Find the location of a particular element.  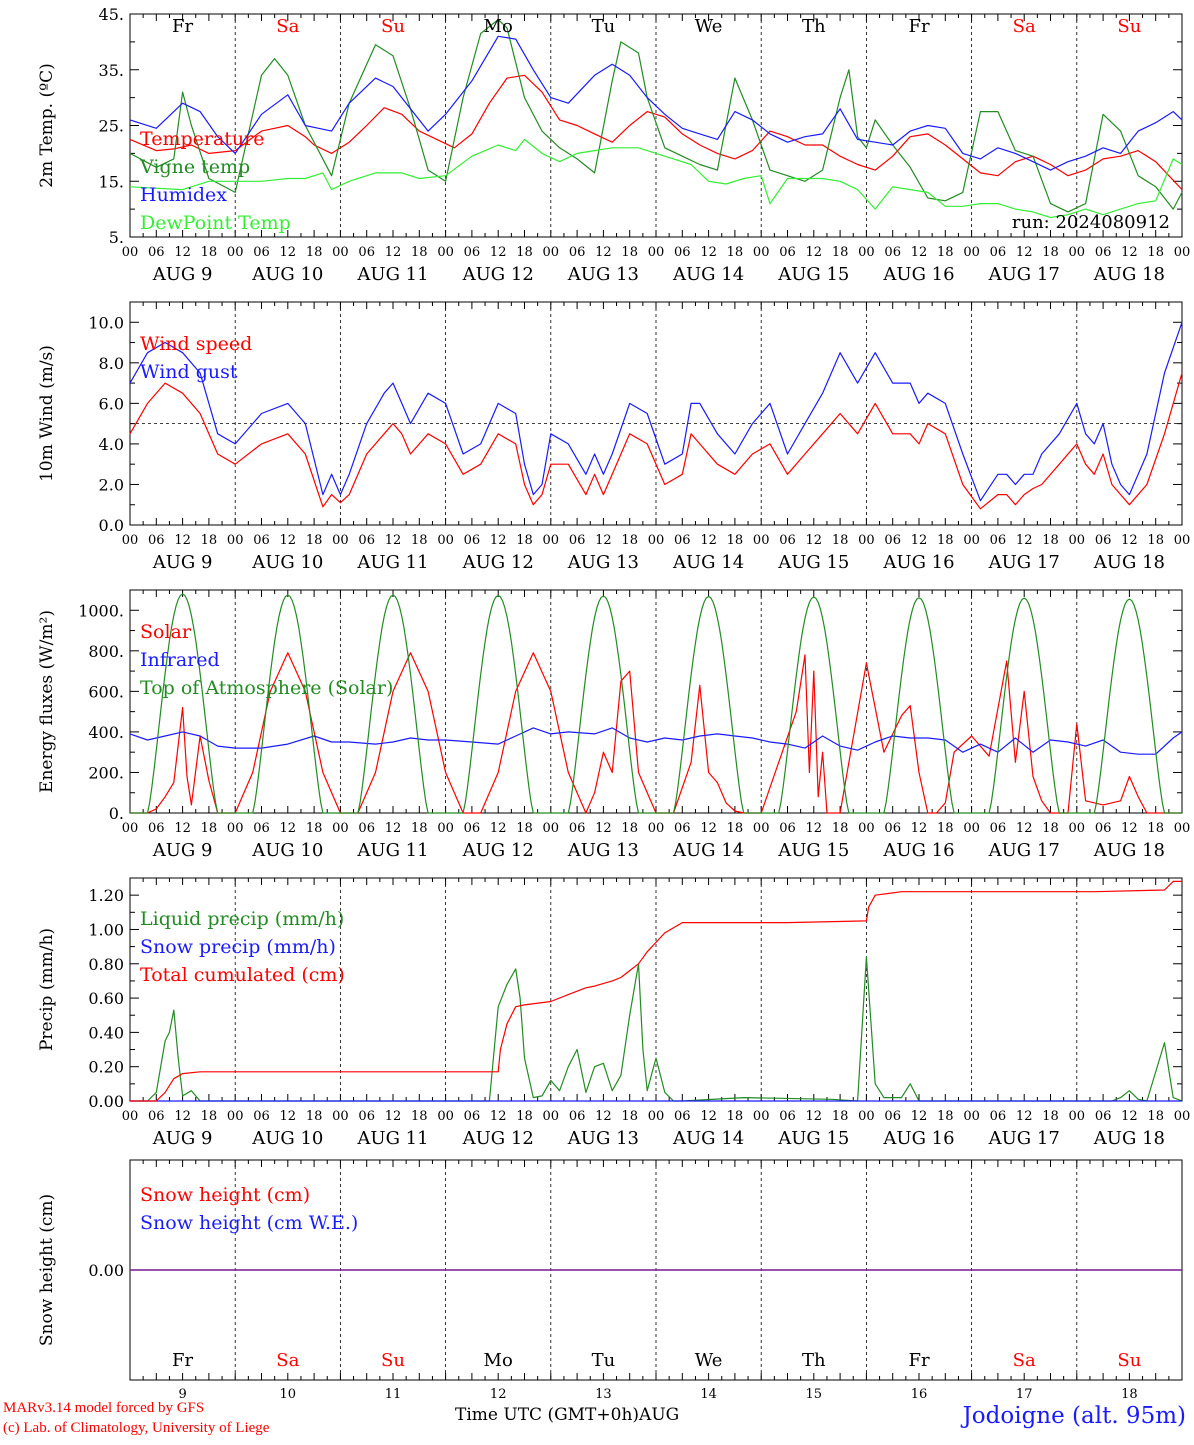

date-label: AUG 14 is located at coordinates (708, 850).